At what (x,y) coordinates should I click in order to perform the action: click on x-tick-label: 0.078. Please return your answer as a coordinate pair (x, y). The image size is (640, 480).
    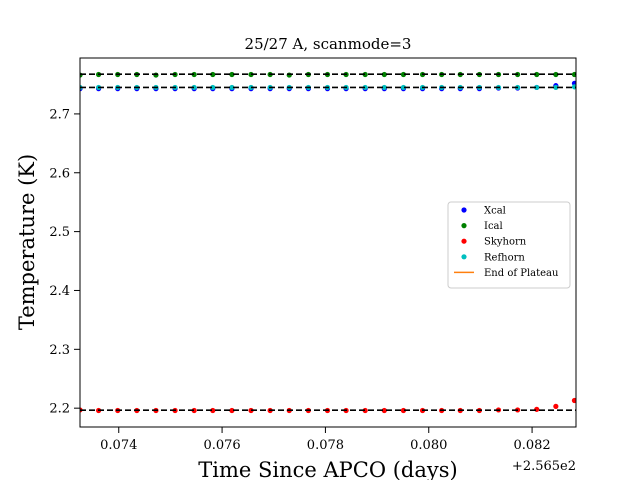
    Looking at the image, I should click on (325, 445).